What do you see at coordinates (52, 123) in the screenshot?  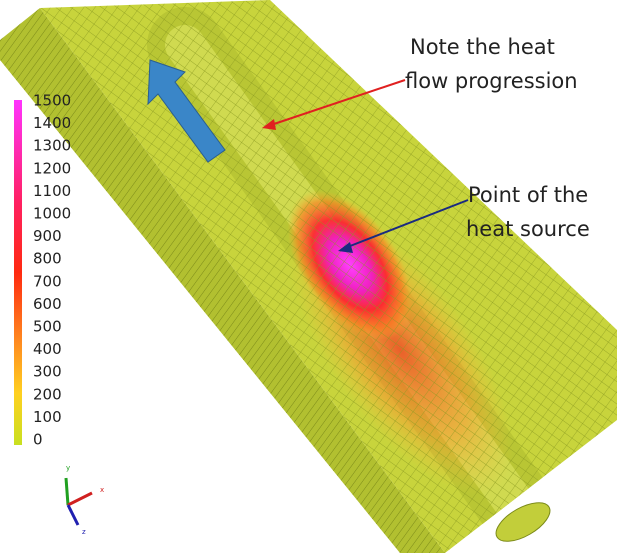 I see `colorbar-label: 1400` at bounding box center [52, 123].